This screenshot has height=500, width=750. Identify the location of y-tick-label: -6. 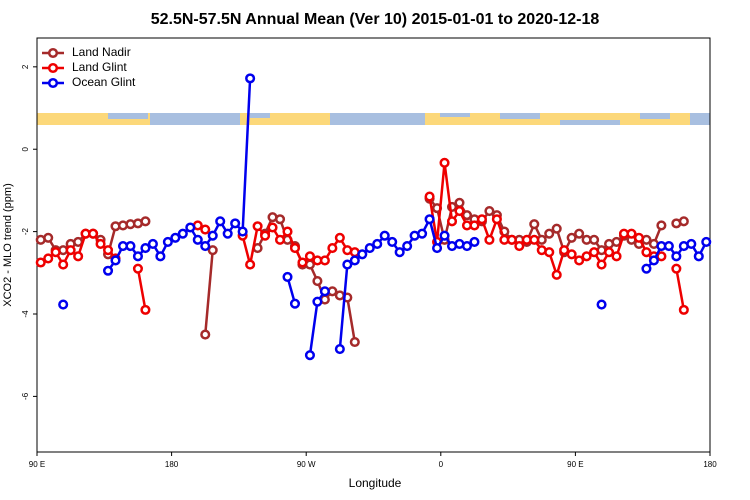
(25, 396).